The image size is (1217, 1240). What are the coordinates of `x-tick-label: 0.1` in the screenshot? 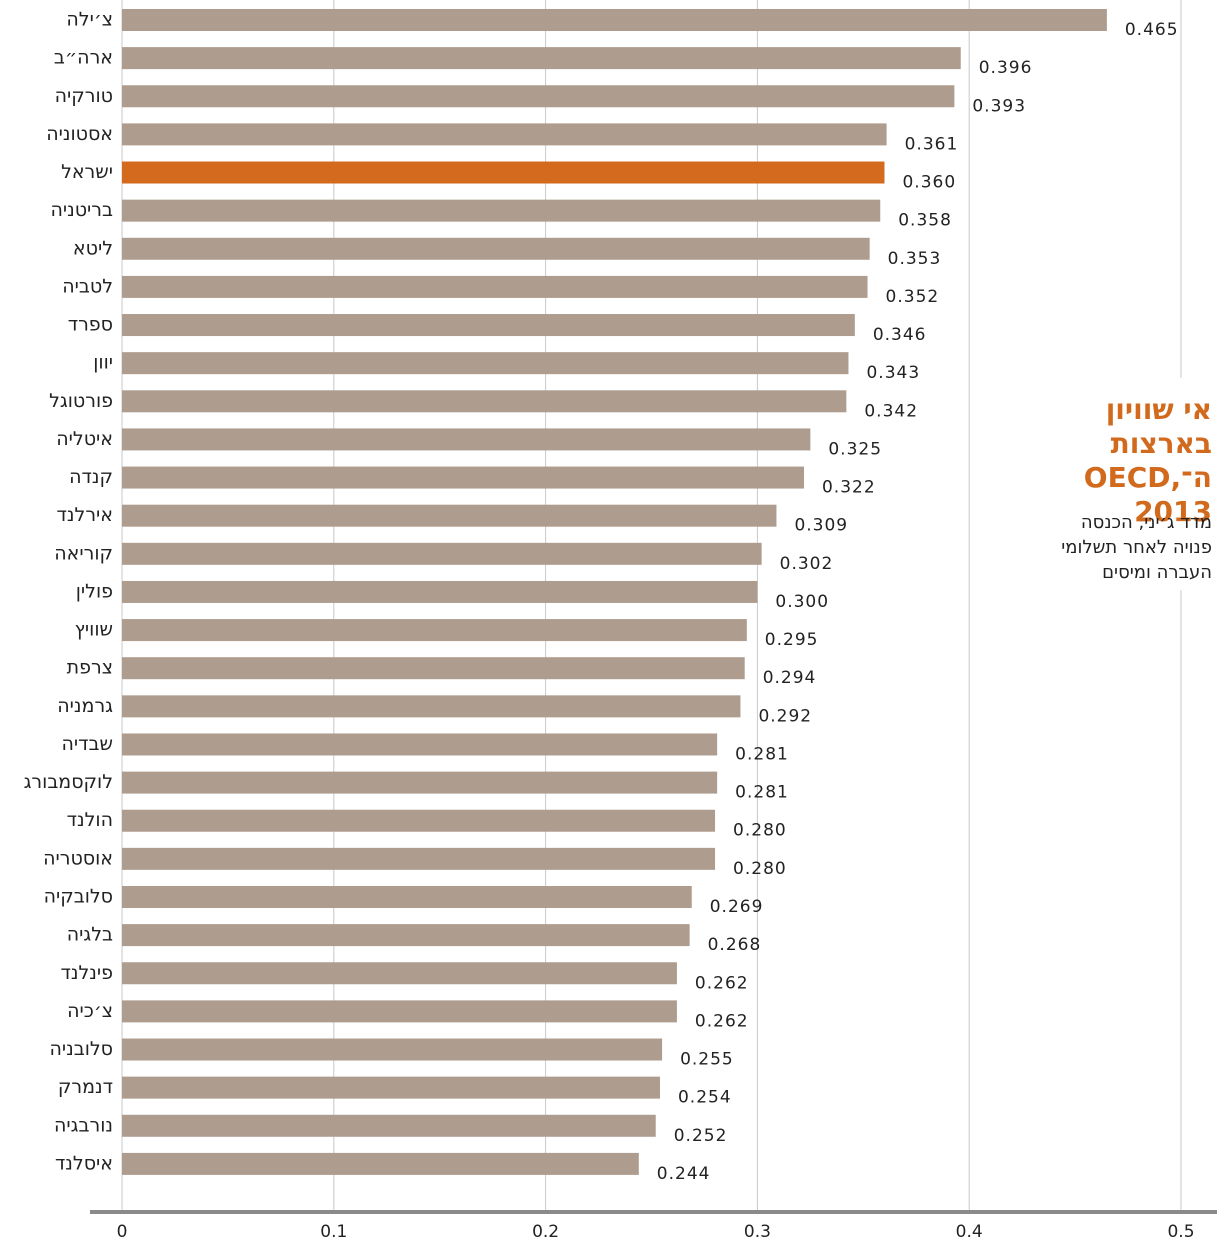 It's located at (333, 1231).